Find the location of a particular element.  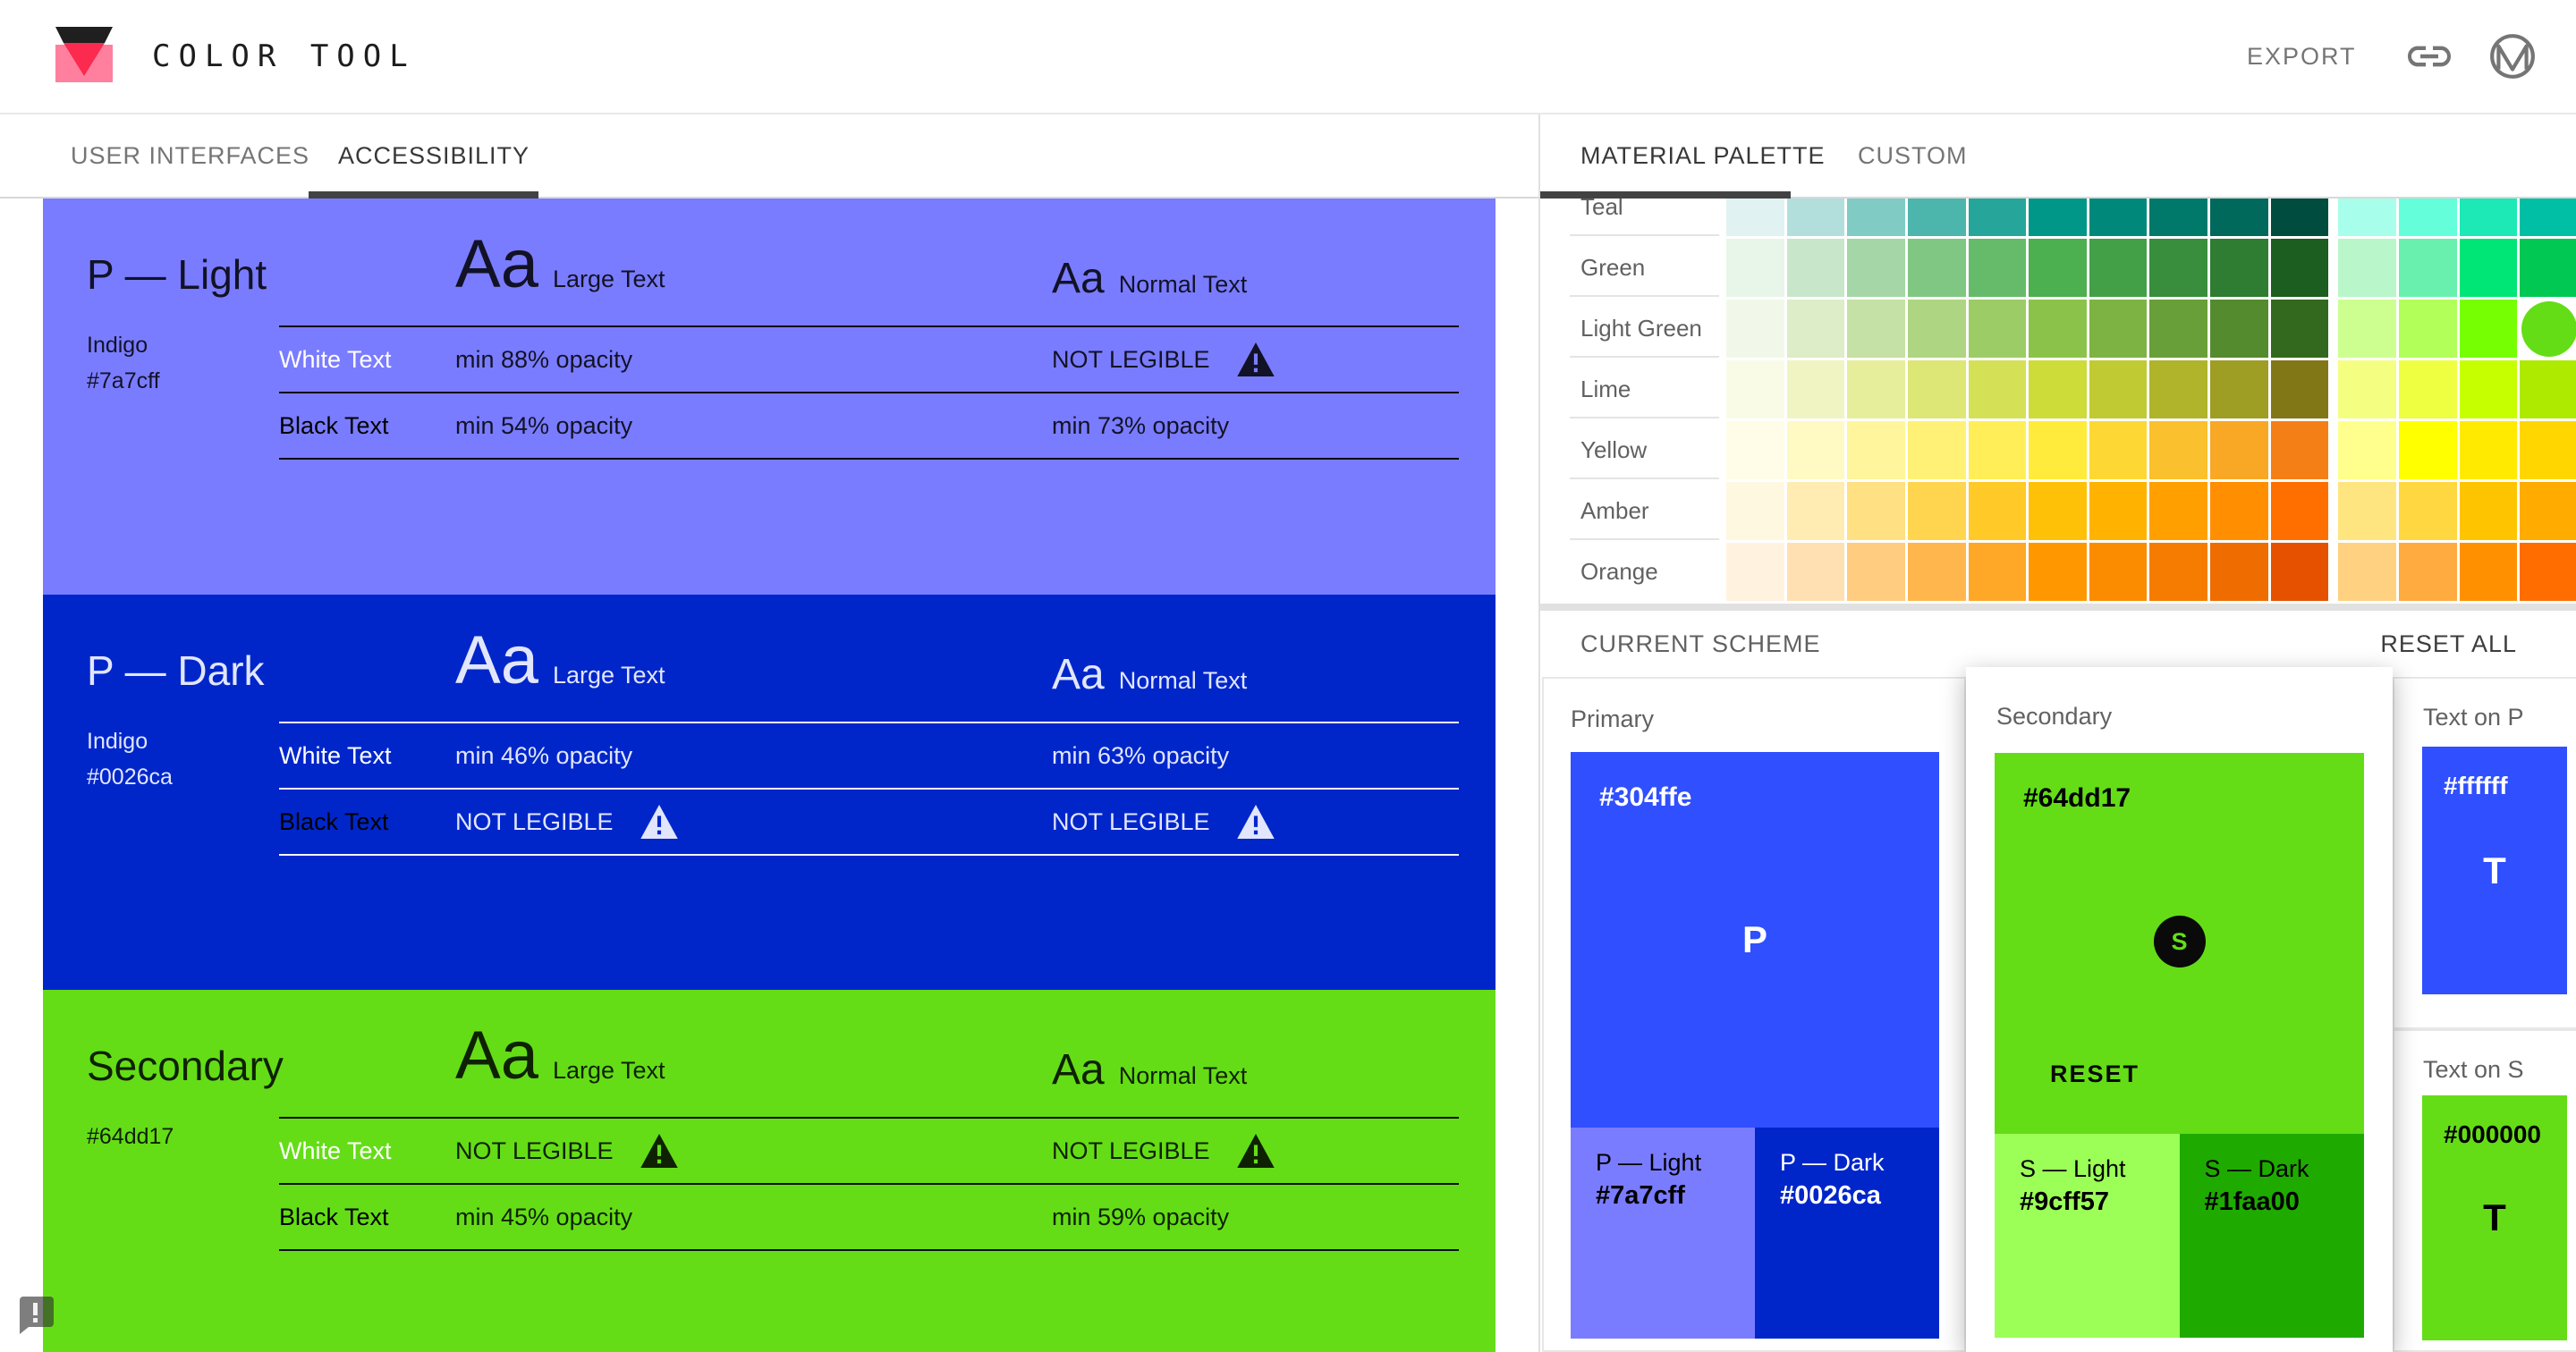

export-button: EXPORT is located at coordinates (2302, 56).